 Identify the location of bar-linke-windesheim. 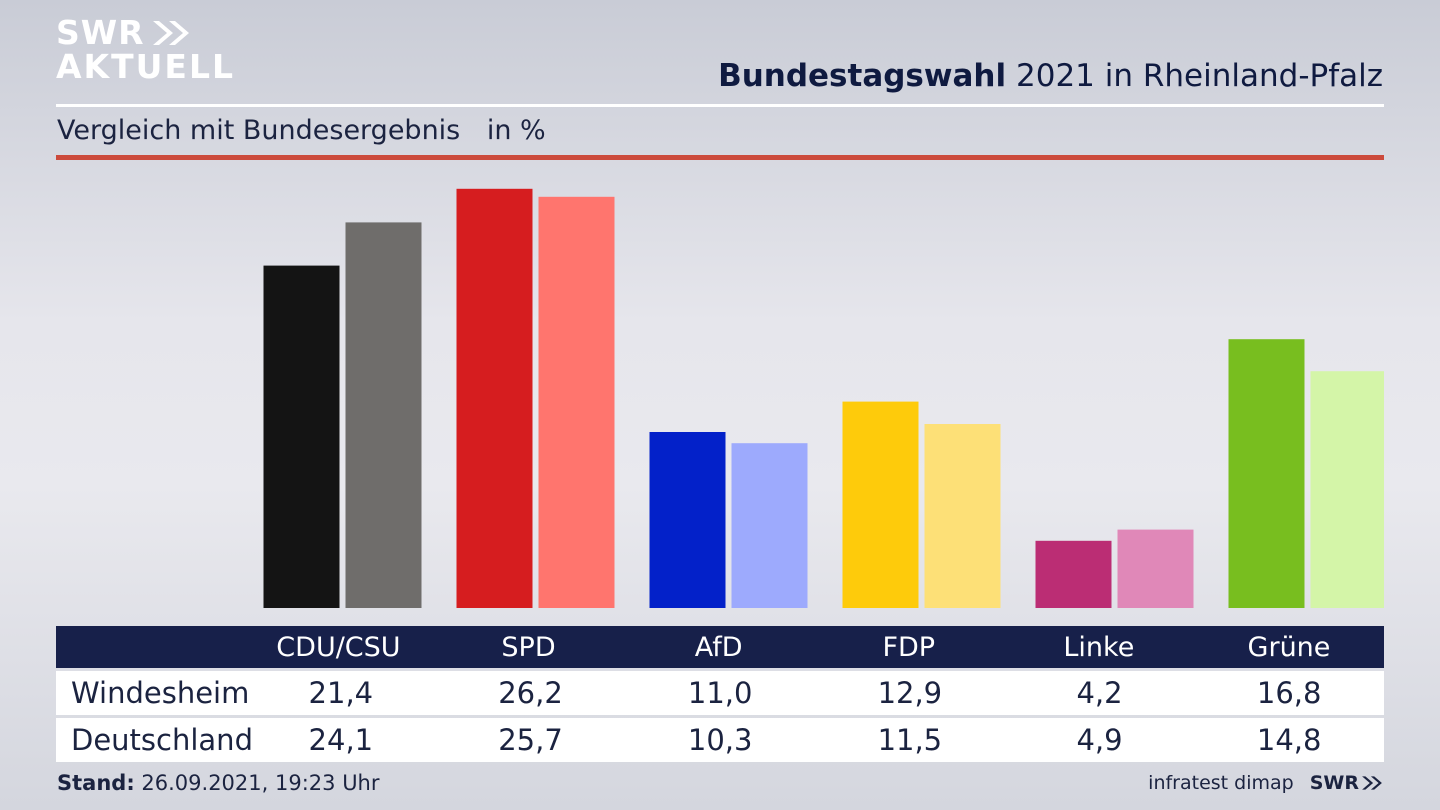
(1073, 574).